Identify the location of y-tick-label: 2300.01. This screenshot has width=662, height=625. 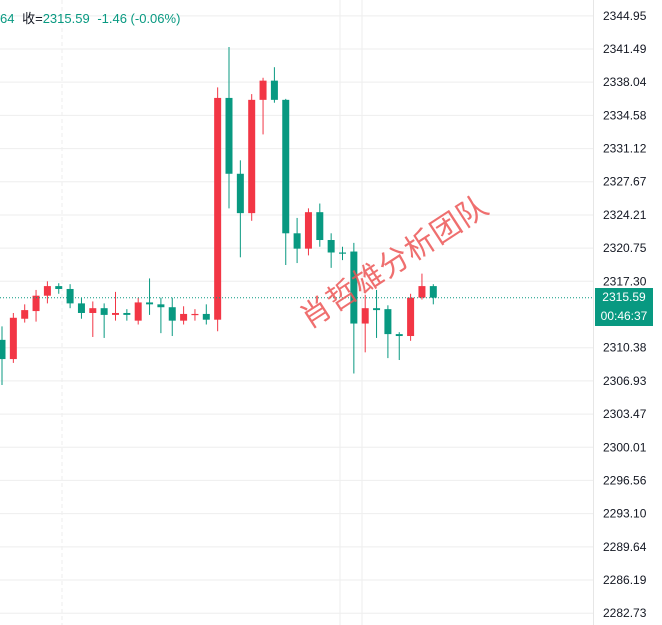
(625, 447).